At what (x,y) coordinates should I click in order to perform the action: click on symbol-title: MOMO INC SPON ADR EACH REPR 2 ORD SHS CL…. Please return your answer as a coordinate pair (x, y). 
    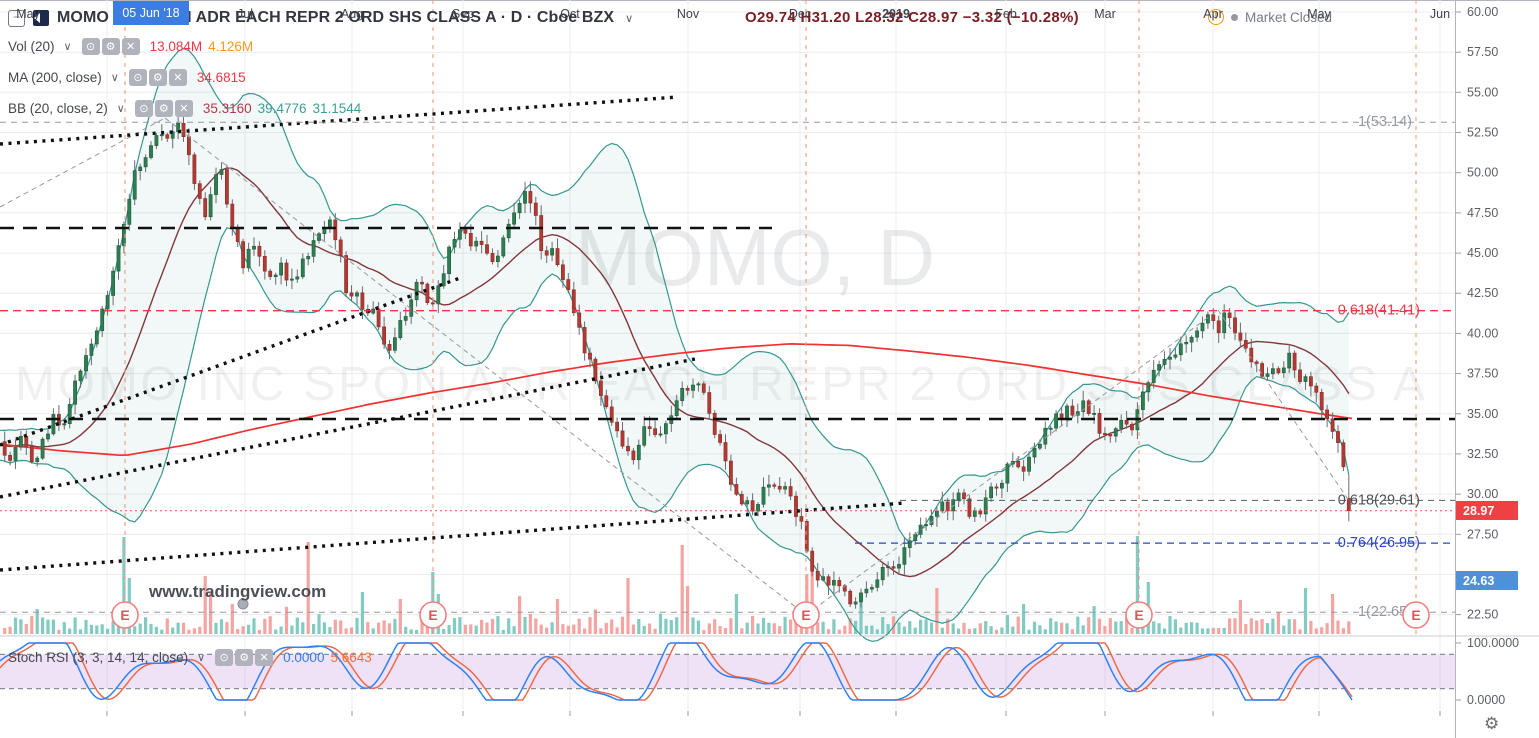
    Looking at the image, I should click on (336, 17).